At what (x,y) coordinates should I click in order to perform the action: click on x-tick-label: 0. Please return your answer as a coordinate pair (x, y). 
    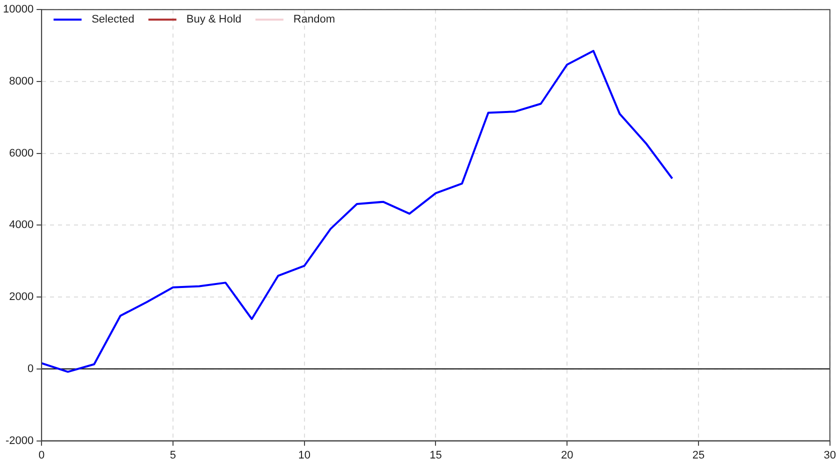
    Looking at the image, I should click on (41, 455).